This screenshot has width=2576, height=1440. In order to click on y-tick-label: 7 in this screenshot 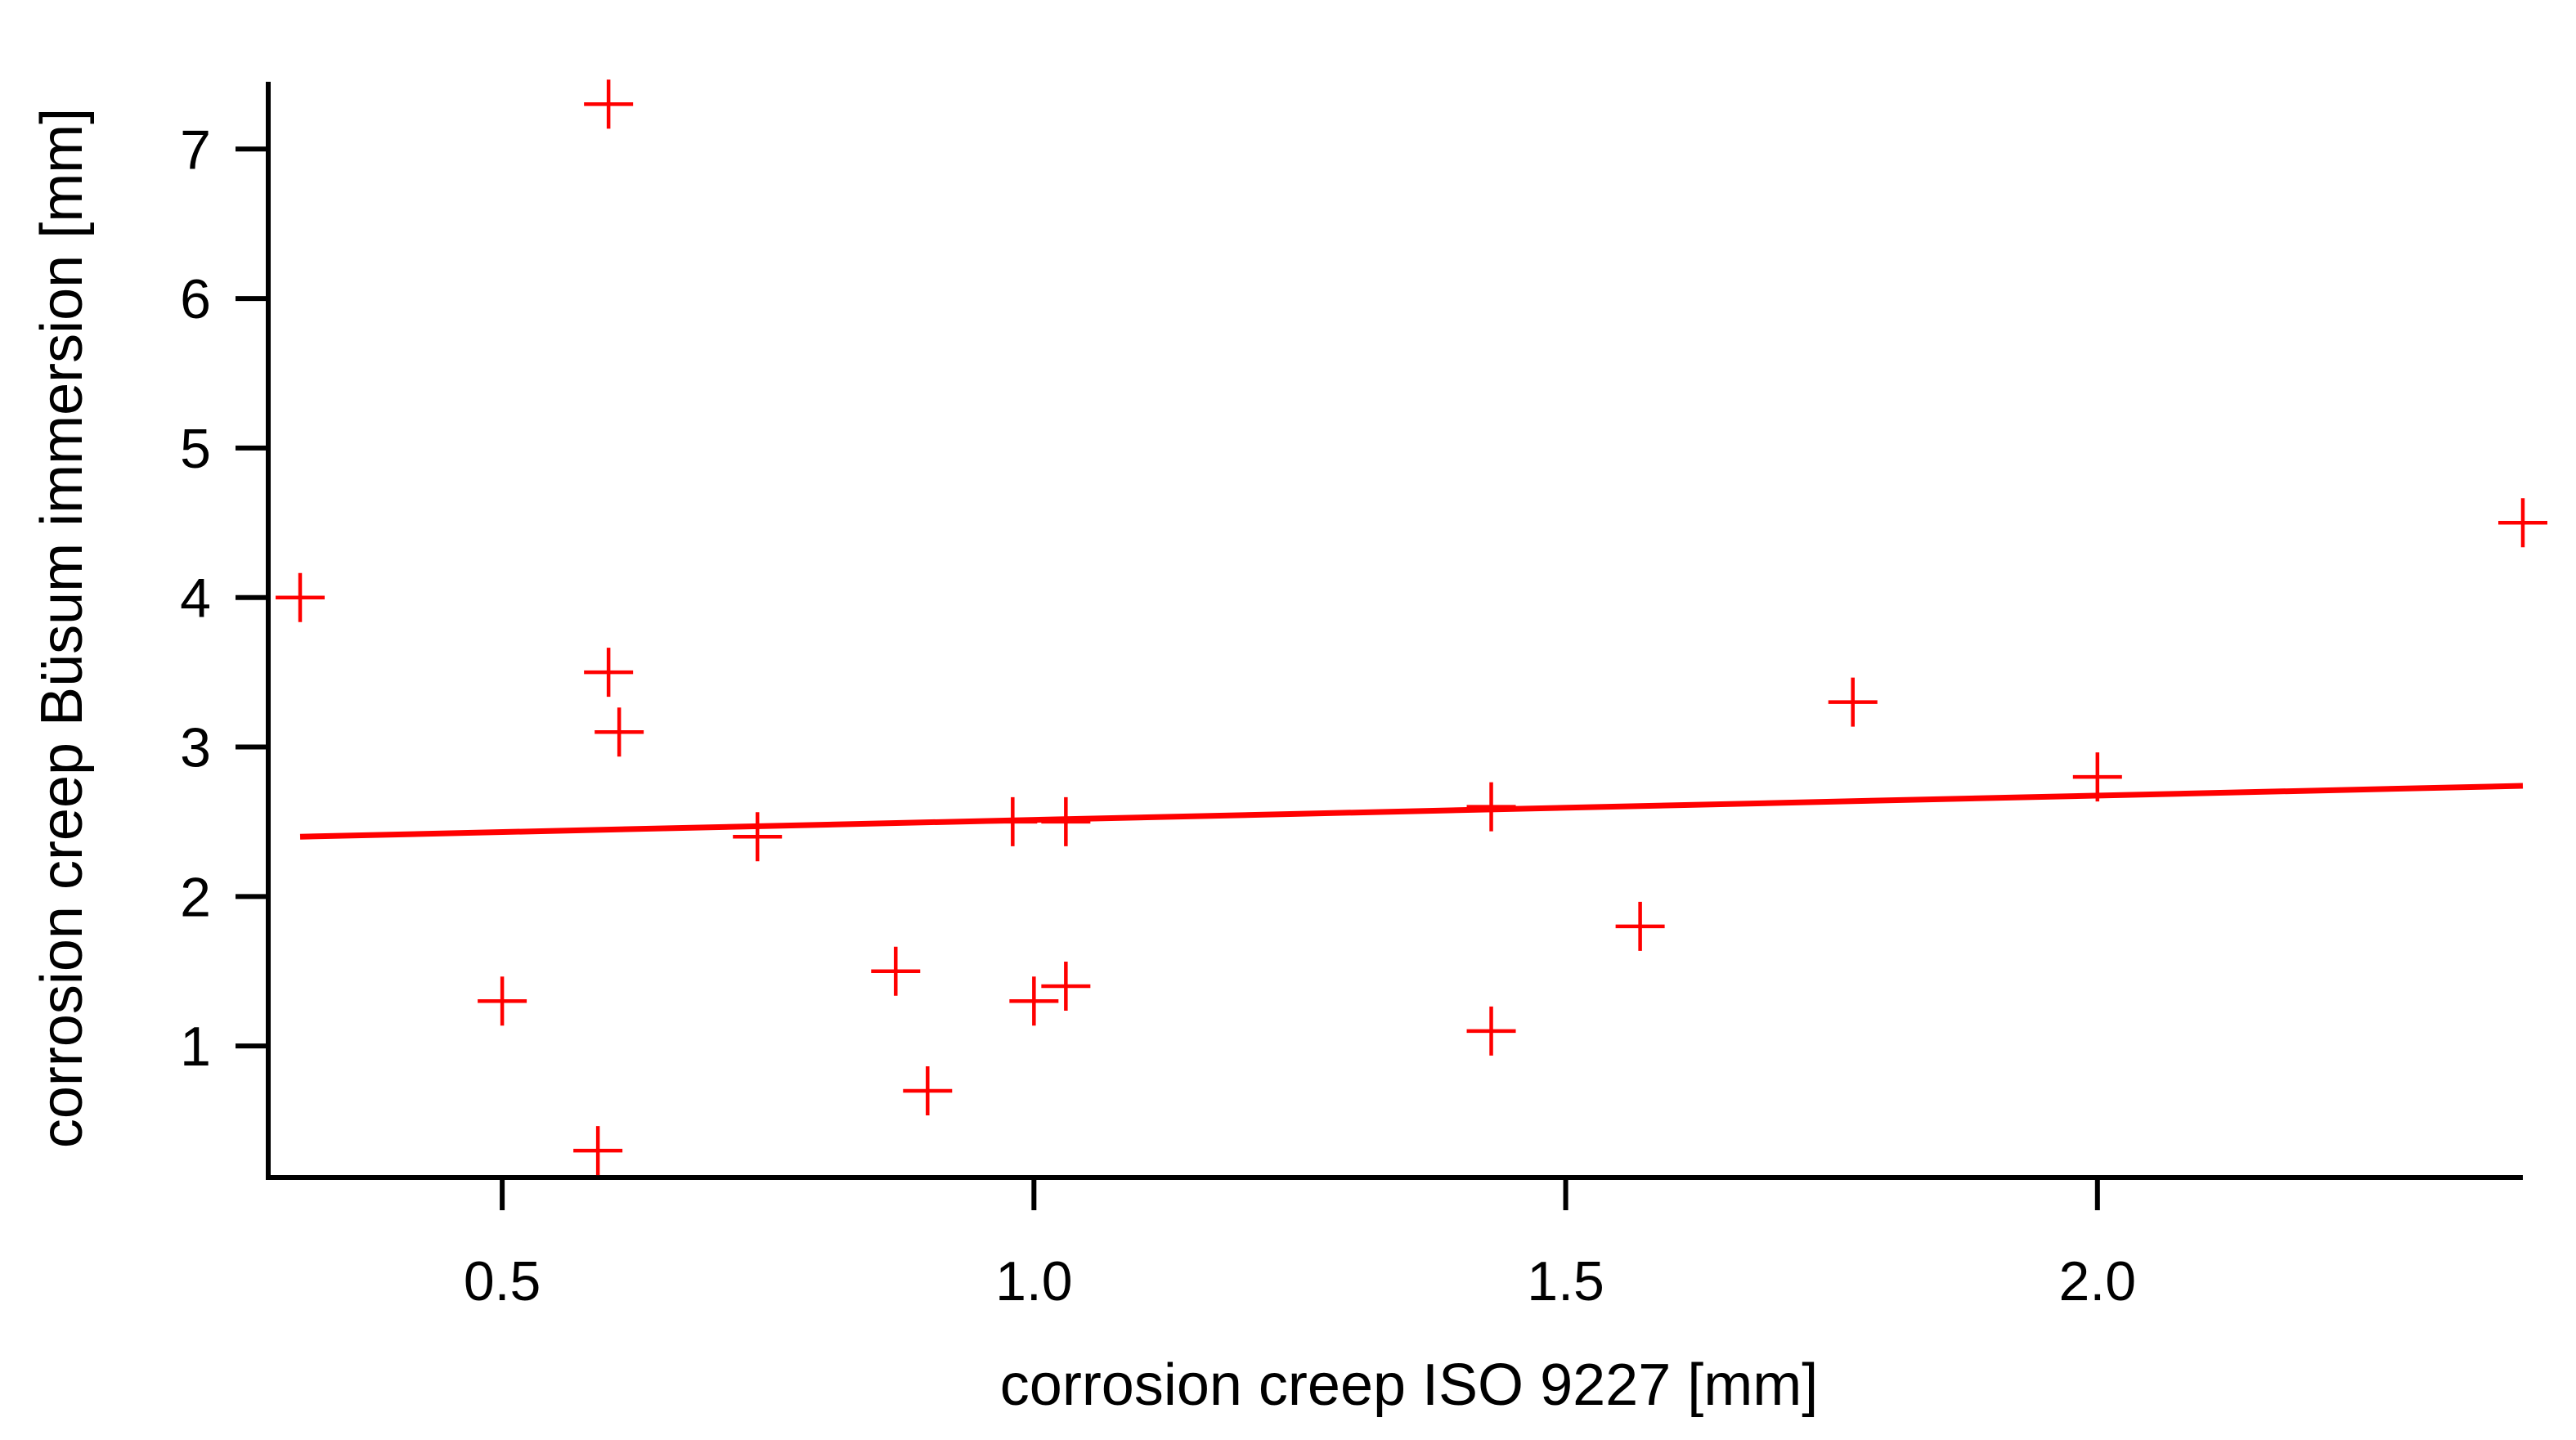, I will do `click(195, 150)`.